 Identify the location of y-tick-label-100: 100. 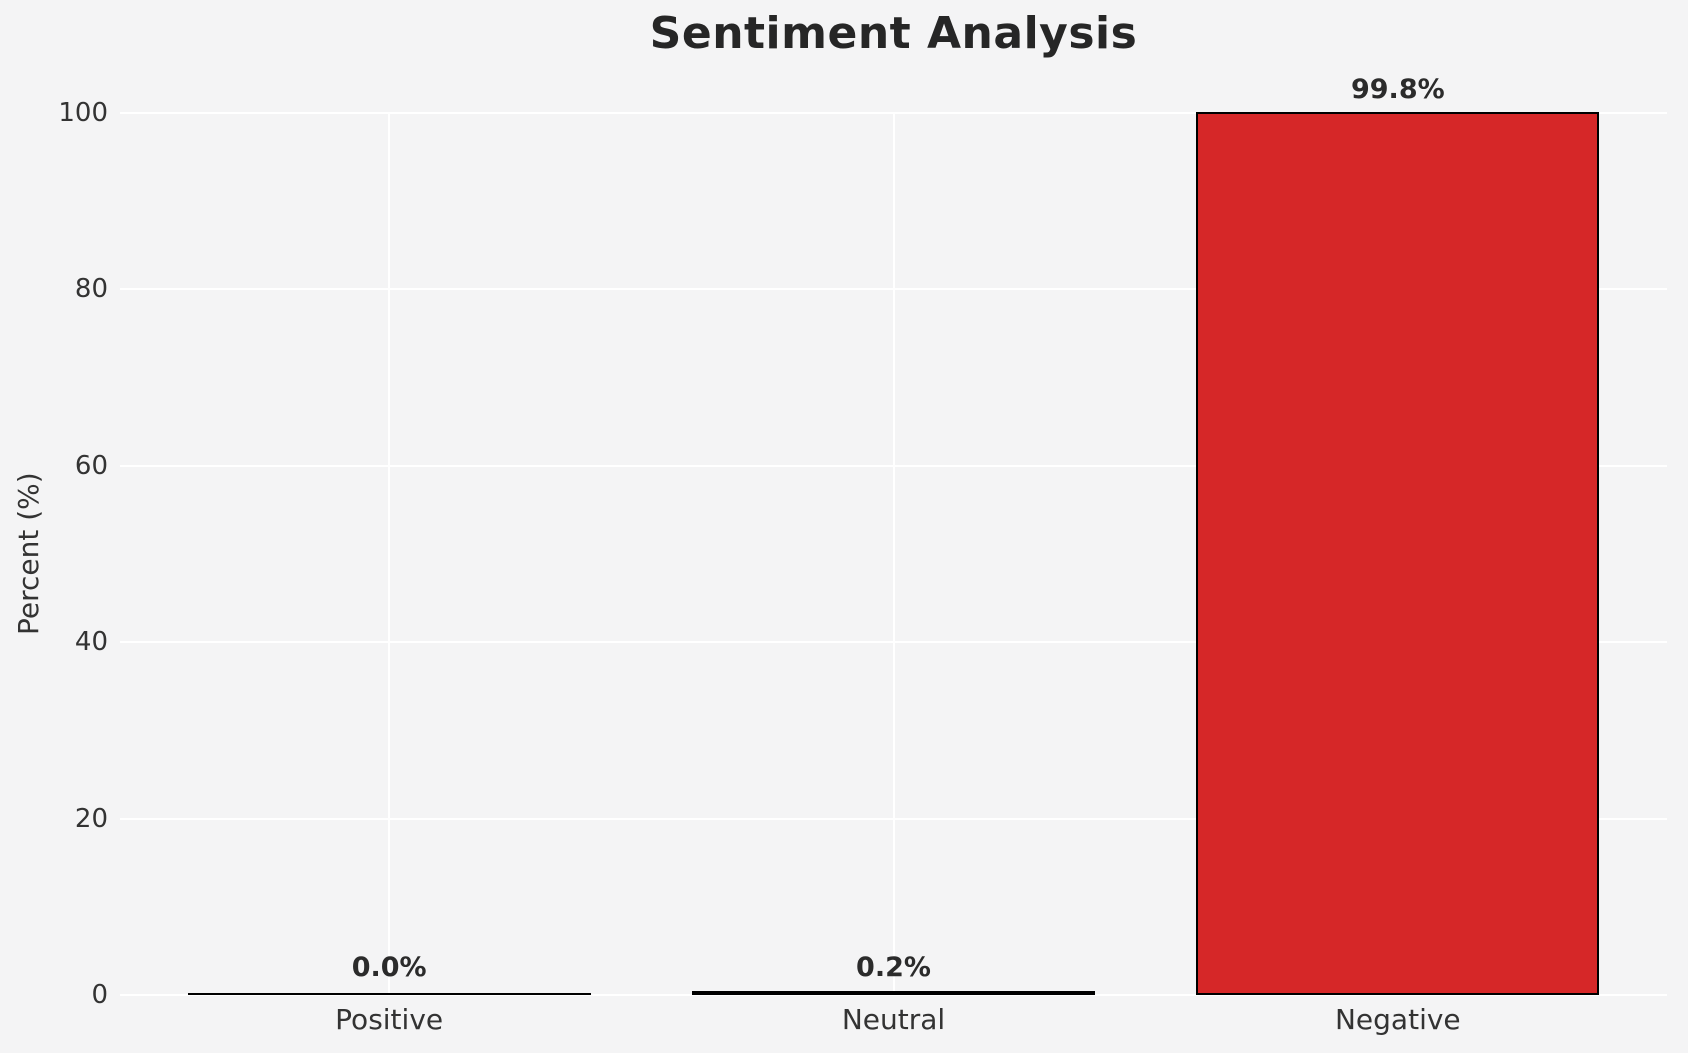
(83, 113).